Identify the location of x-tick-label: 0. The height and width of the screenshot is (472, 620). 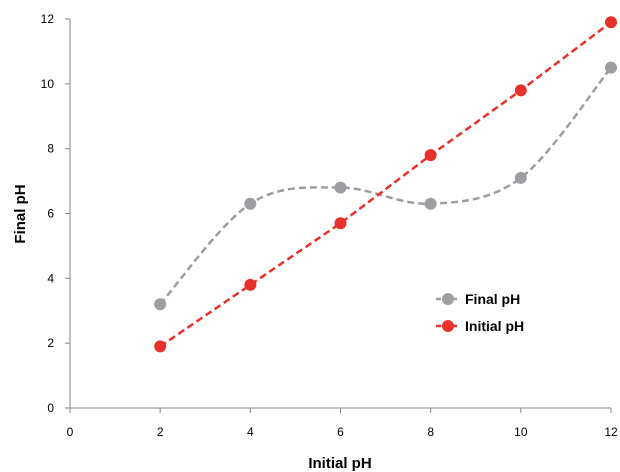
(70, 432).